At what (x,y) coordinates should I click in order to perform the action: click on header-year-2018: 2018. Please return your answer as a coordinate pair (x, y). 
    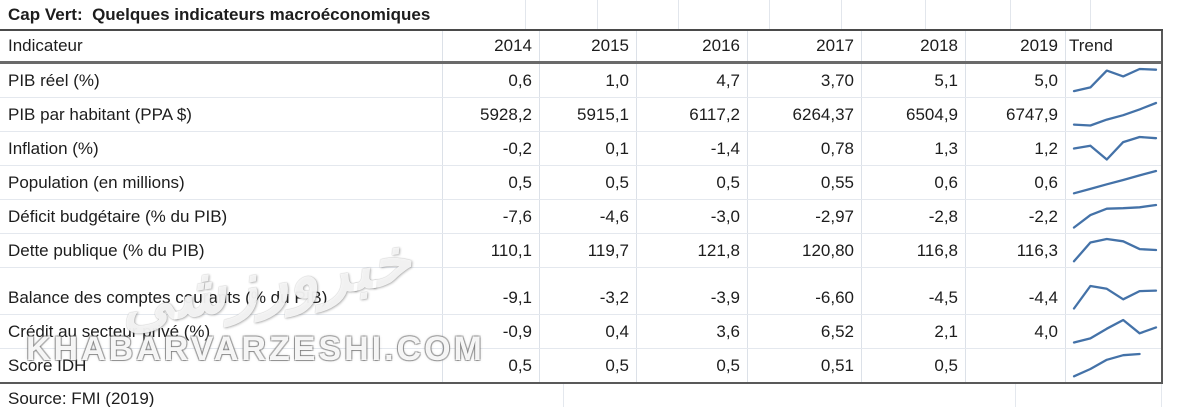
    Looking at the image, I should click on (914, 46).